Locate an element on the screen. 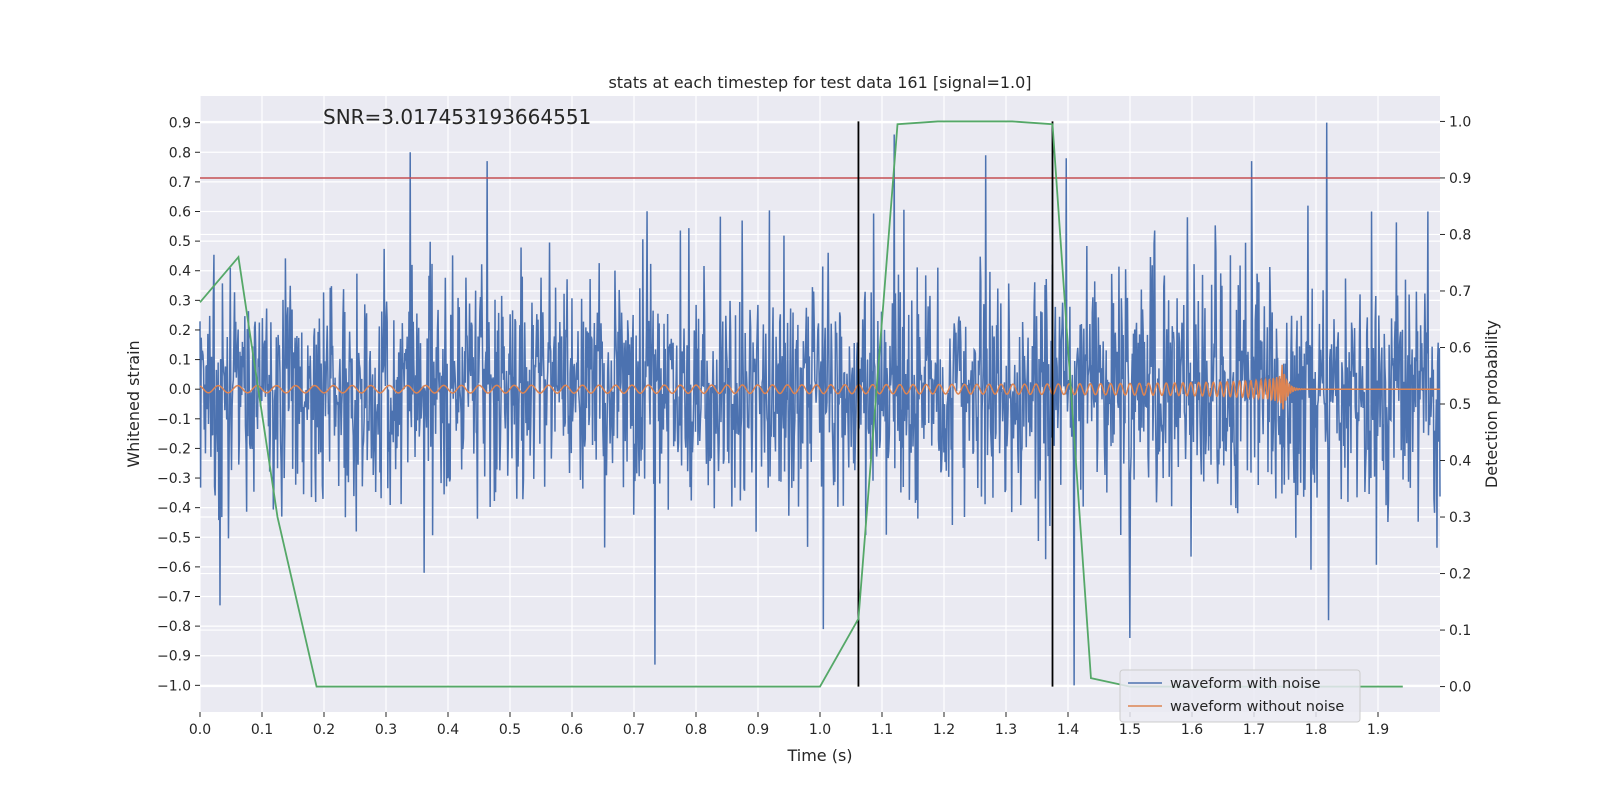 Image resolution: width=1600 pixels, height=804 pixels. y-tick-label: 0.1 is located at coordinates (180, 361).